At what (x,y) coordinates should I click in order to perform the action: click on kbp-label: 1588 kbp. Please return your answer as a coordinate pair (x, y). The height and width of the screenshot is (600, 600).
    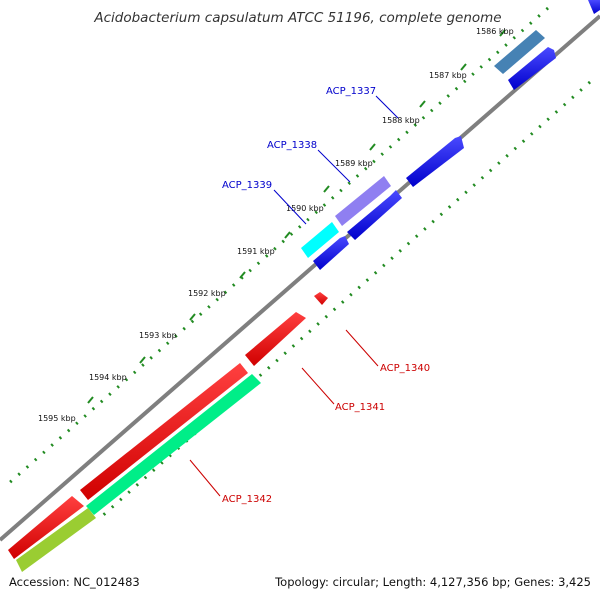
    Looking at the image, I should click on (401, 120).